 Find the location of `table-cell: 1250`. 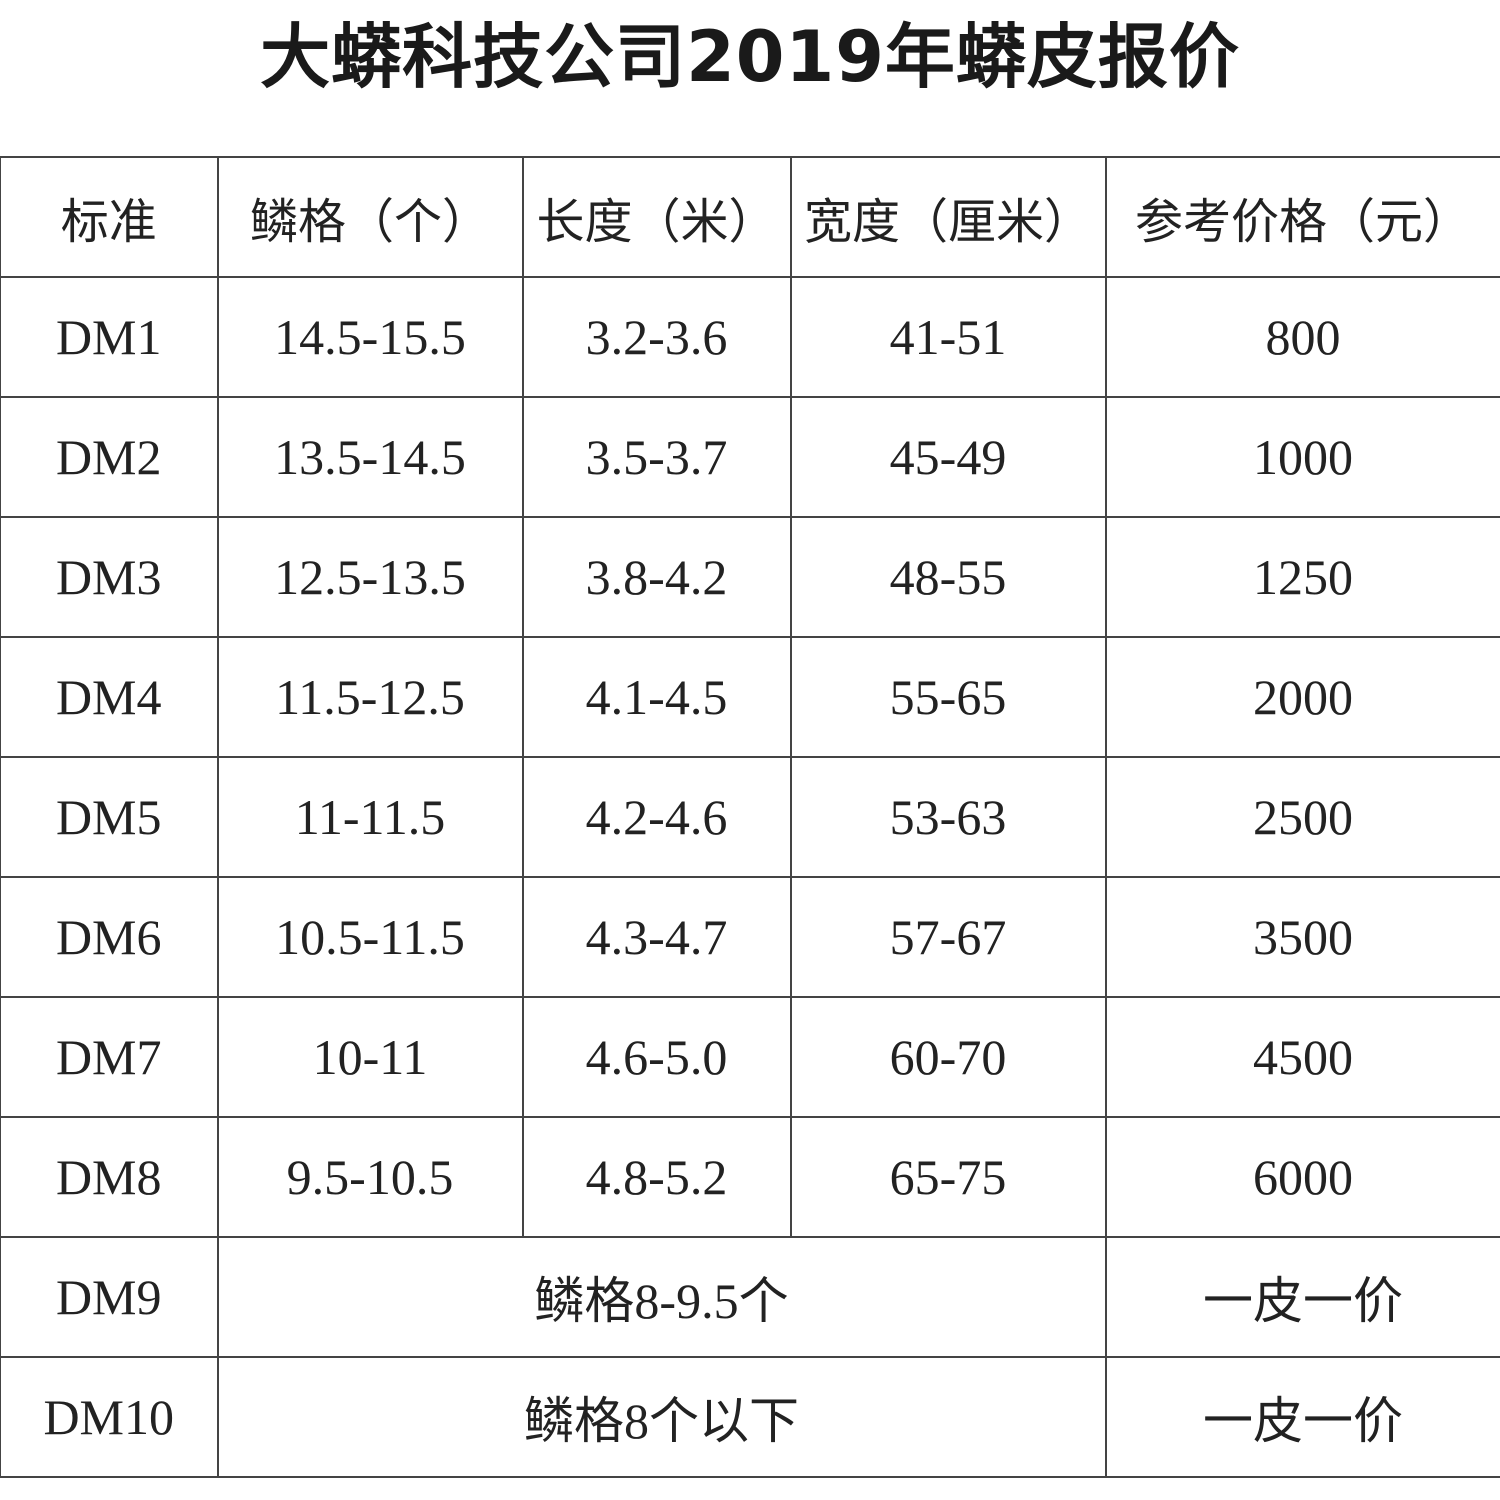

table-cell: 1250 is located at coordinates (1302, 577).